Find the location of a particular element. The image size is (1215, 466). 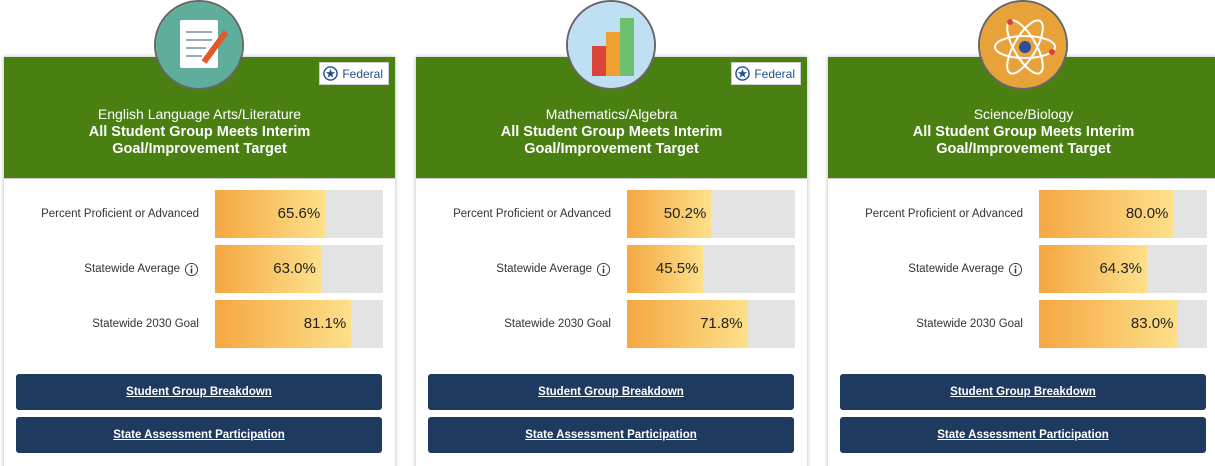

bar: 63.0% is located at coordinates (268, 269).